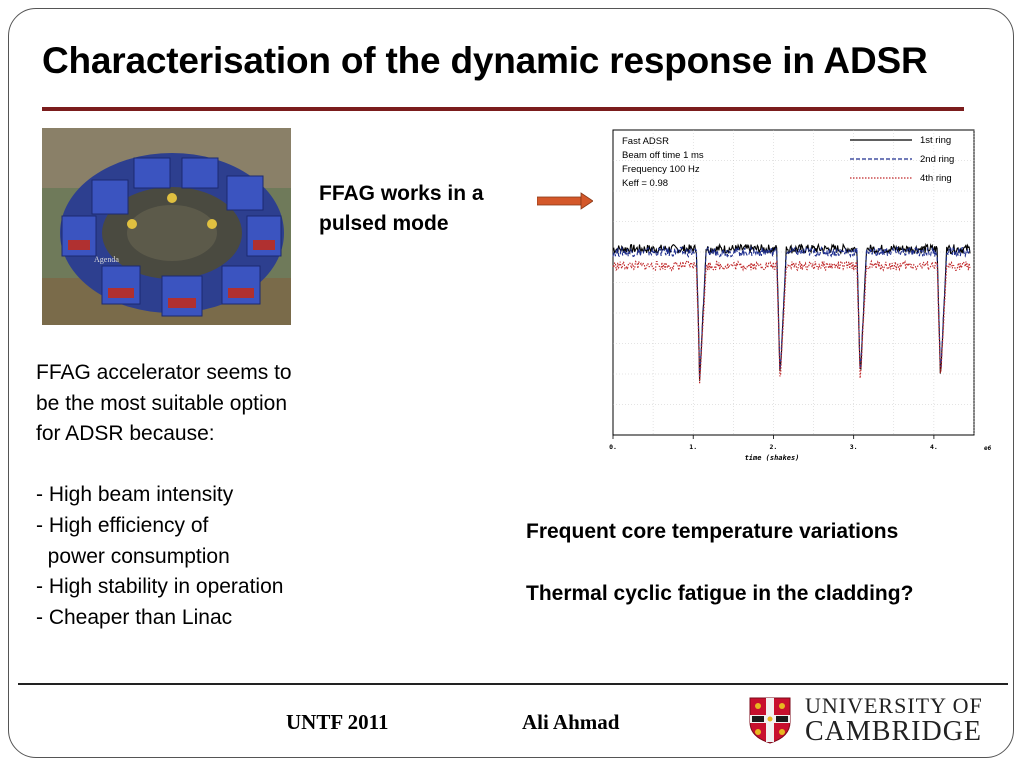 This screenshot has height=768, width=1024. I want to click on bullet-2-cont: power consumption, so click(133, 556).